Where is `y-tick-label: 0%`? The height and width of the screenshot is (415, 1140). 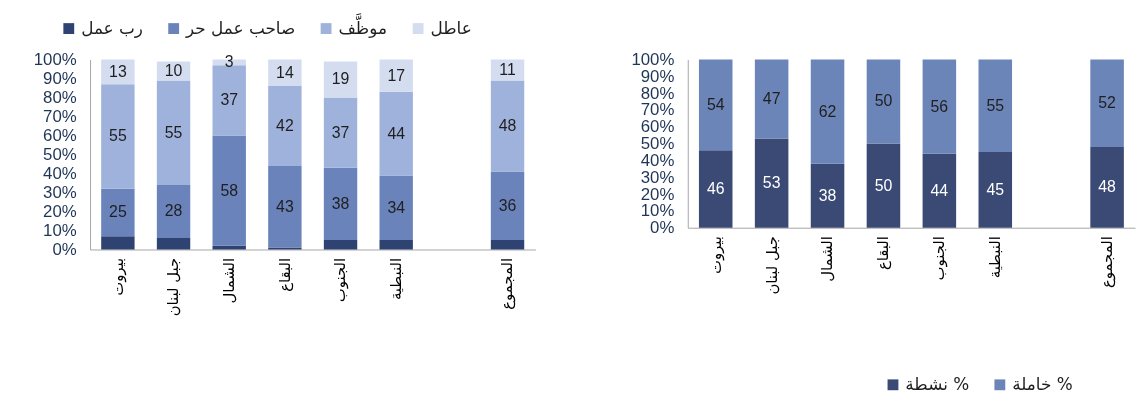 y-tick-label: 0% is located at coordinates (64, 249).